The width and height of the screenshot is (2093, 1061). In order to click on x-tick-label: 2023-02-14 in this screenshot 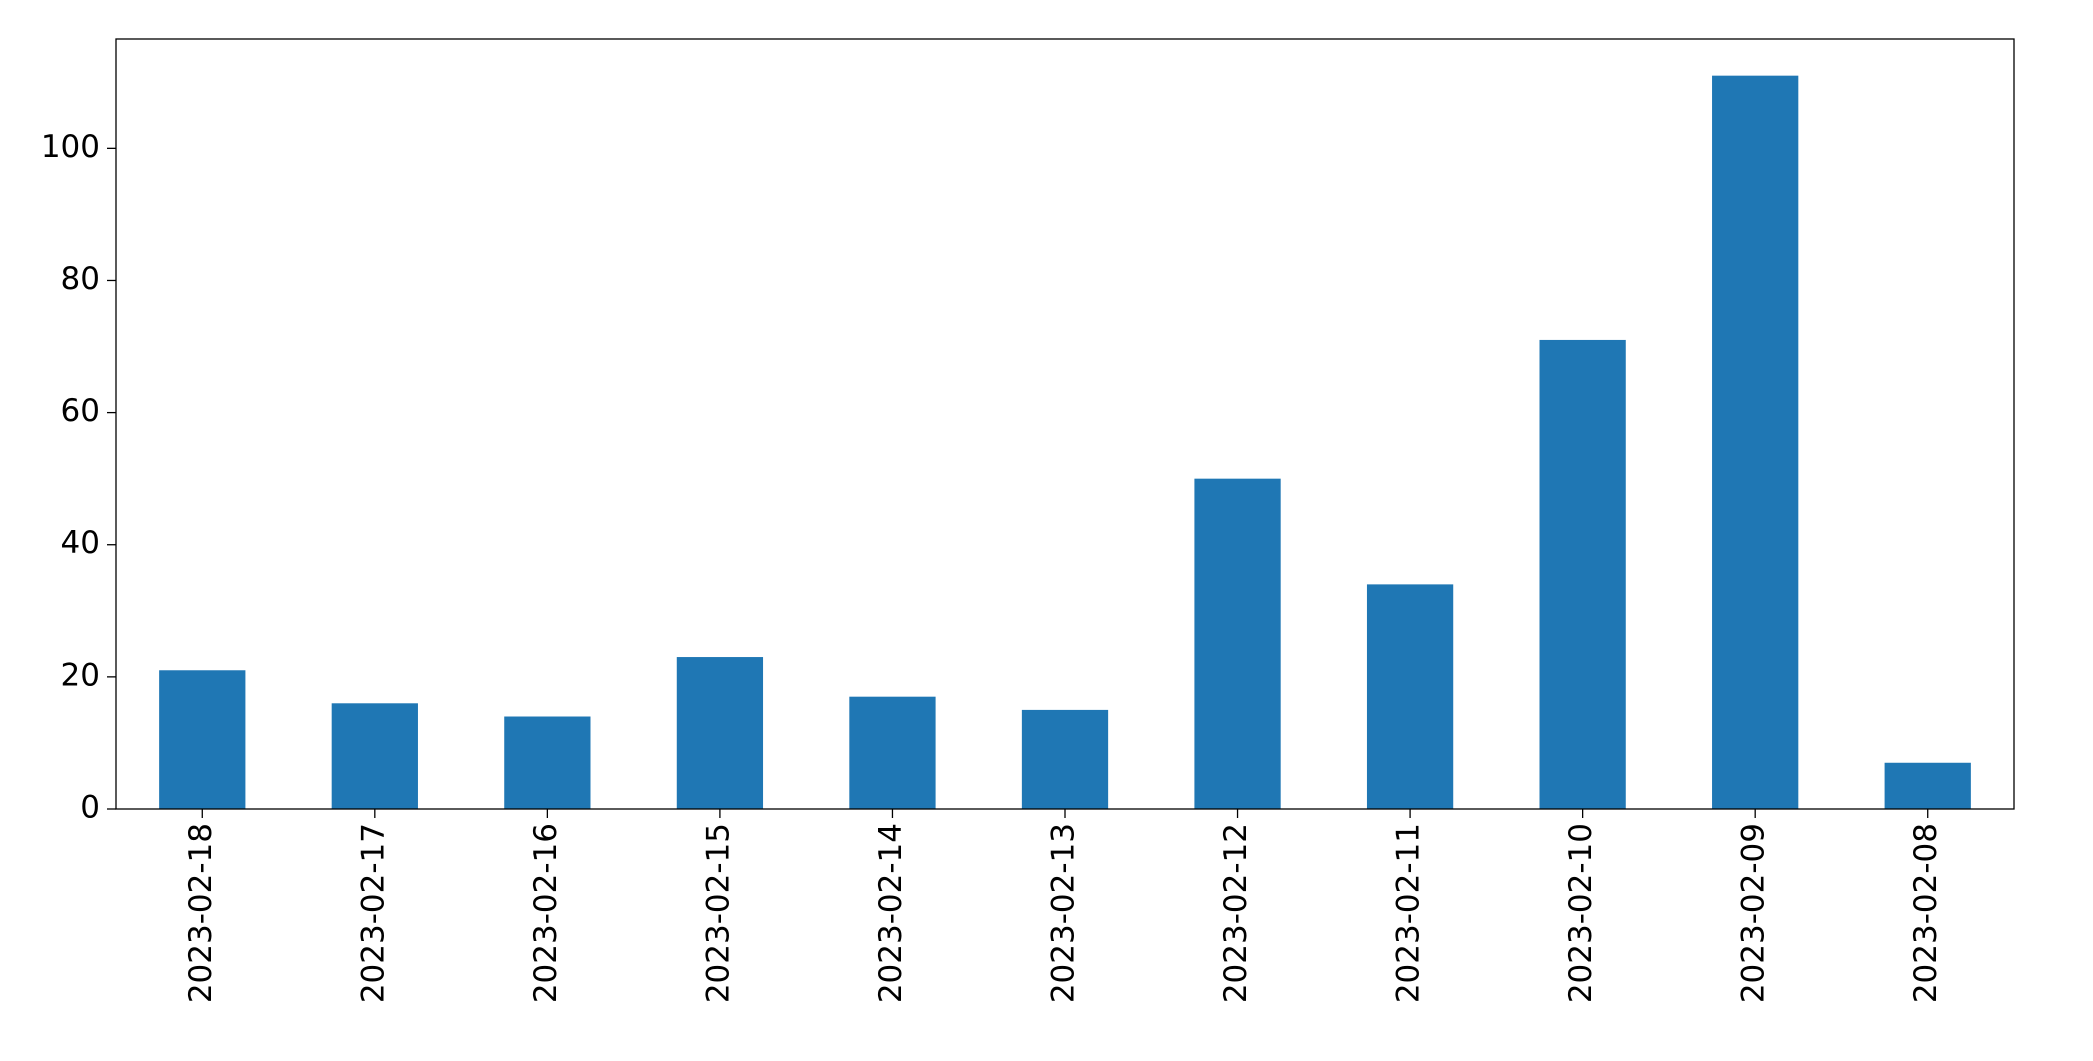, I will do `click(891, 913)`.